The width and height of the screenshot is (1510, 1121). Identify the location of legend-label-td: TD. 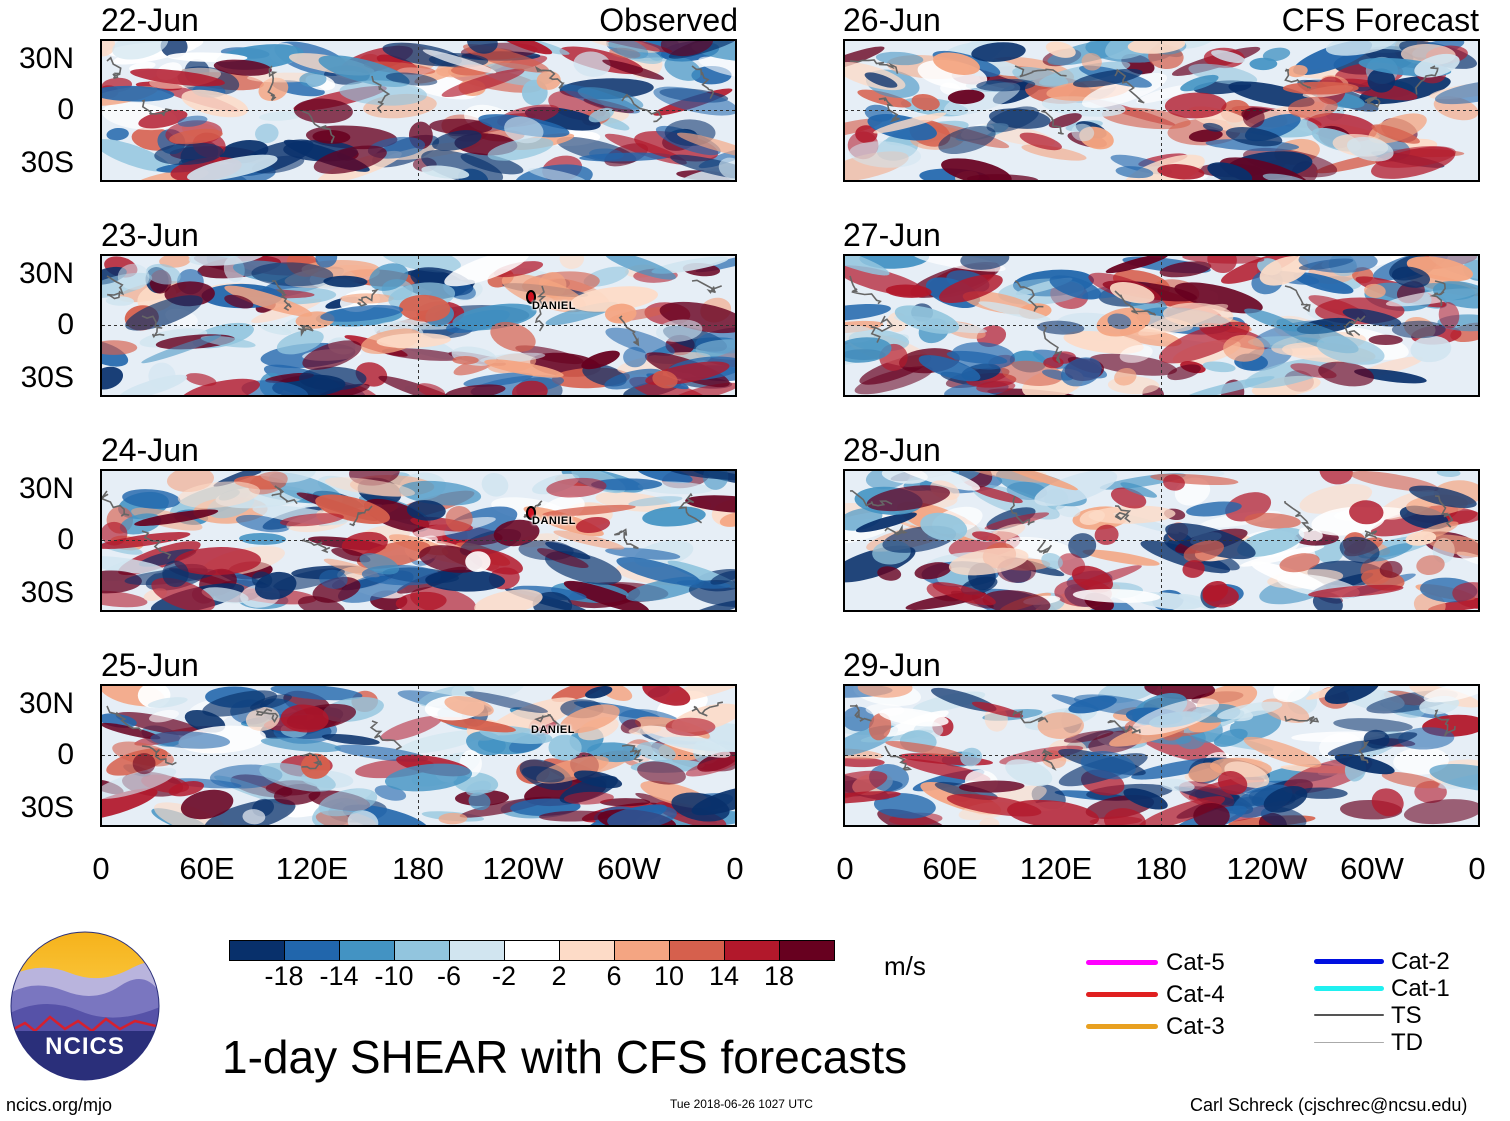
(1407, 1042).